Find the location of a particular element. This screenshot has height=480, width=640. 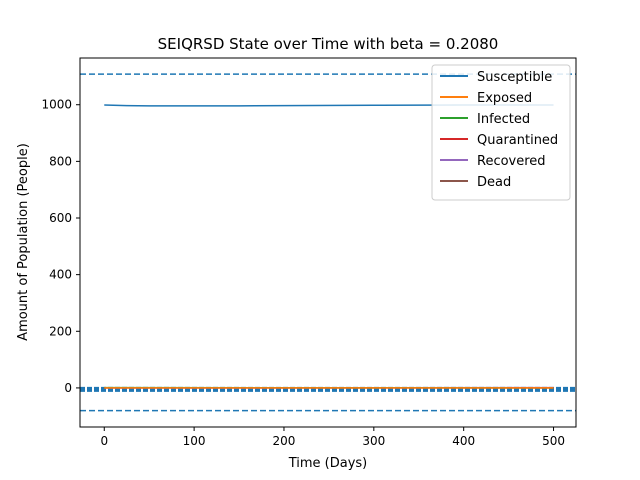

x-tick-label: 400 is located at coordinates (463, 441).